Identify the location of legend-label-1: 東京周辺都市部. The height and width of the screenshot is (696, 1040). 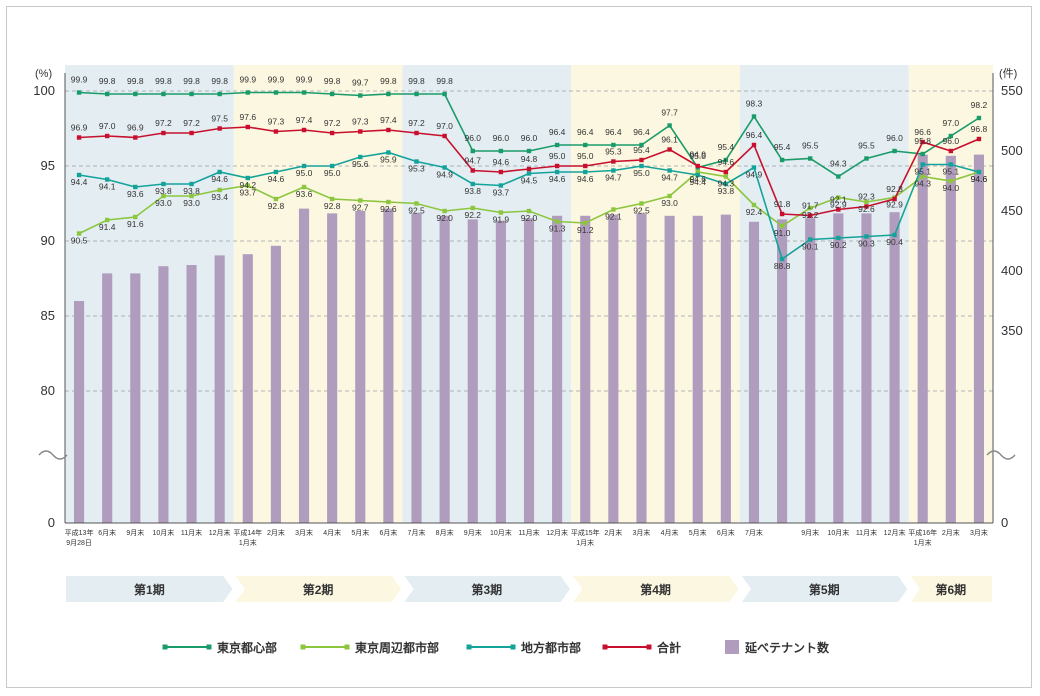
(397, 647).